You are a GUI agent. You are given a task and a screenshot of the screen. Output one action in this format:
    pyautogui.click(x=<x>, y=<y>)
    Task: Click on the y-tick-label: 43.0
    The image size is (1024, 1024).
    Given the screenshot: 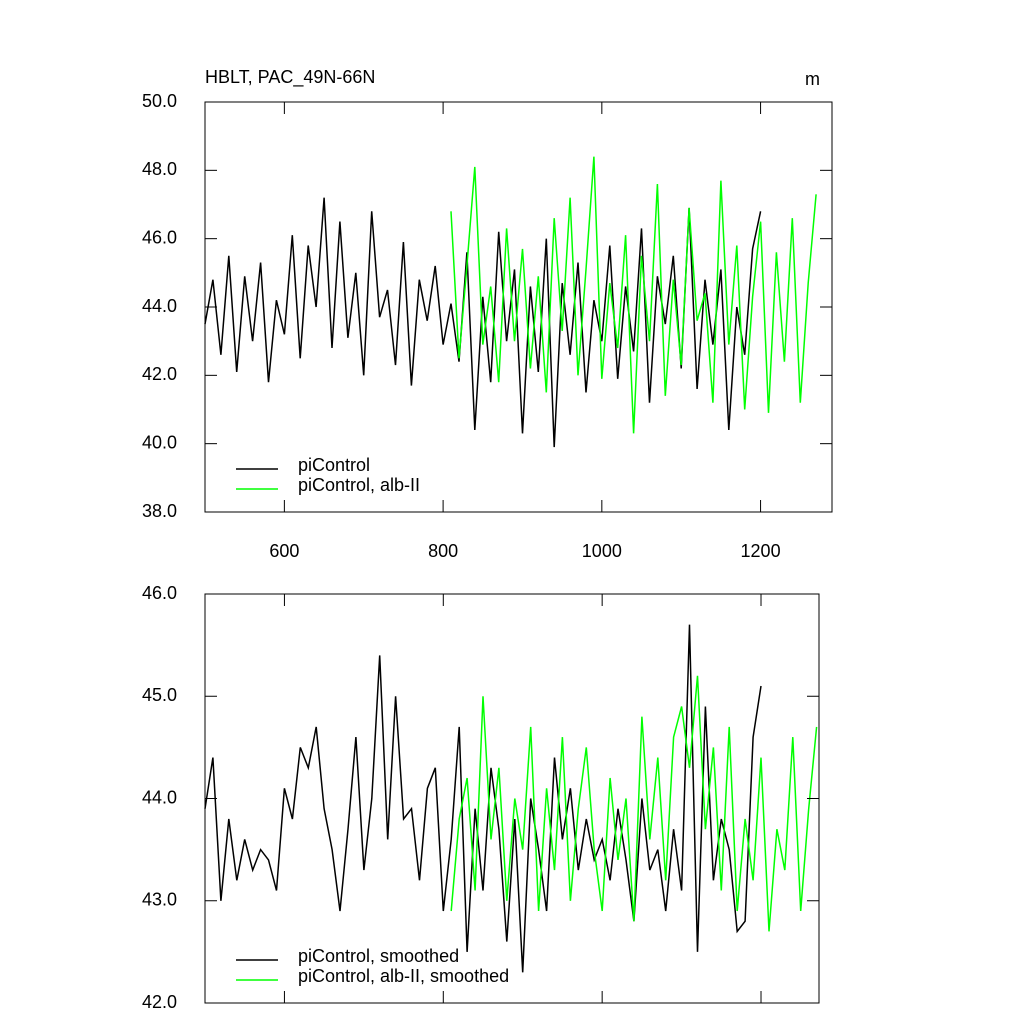 What is the action you would take?
    pyautogui.click(x=159, y=900)
    